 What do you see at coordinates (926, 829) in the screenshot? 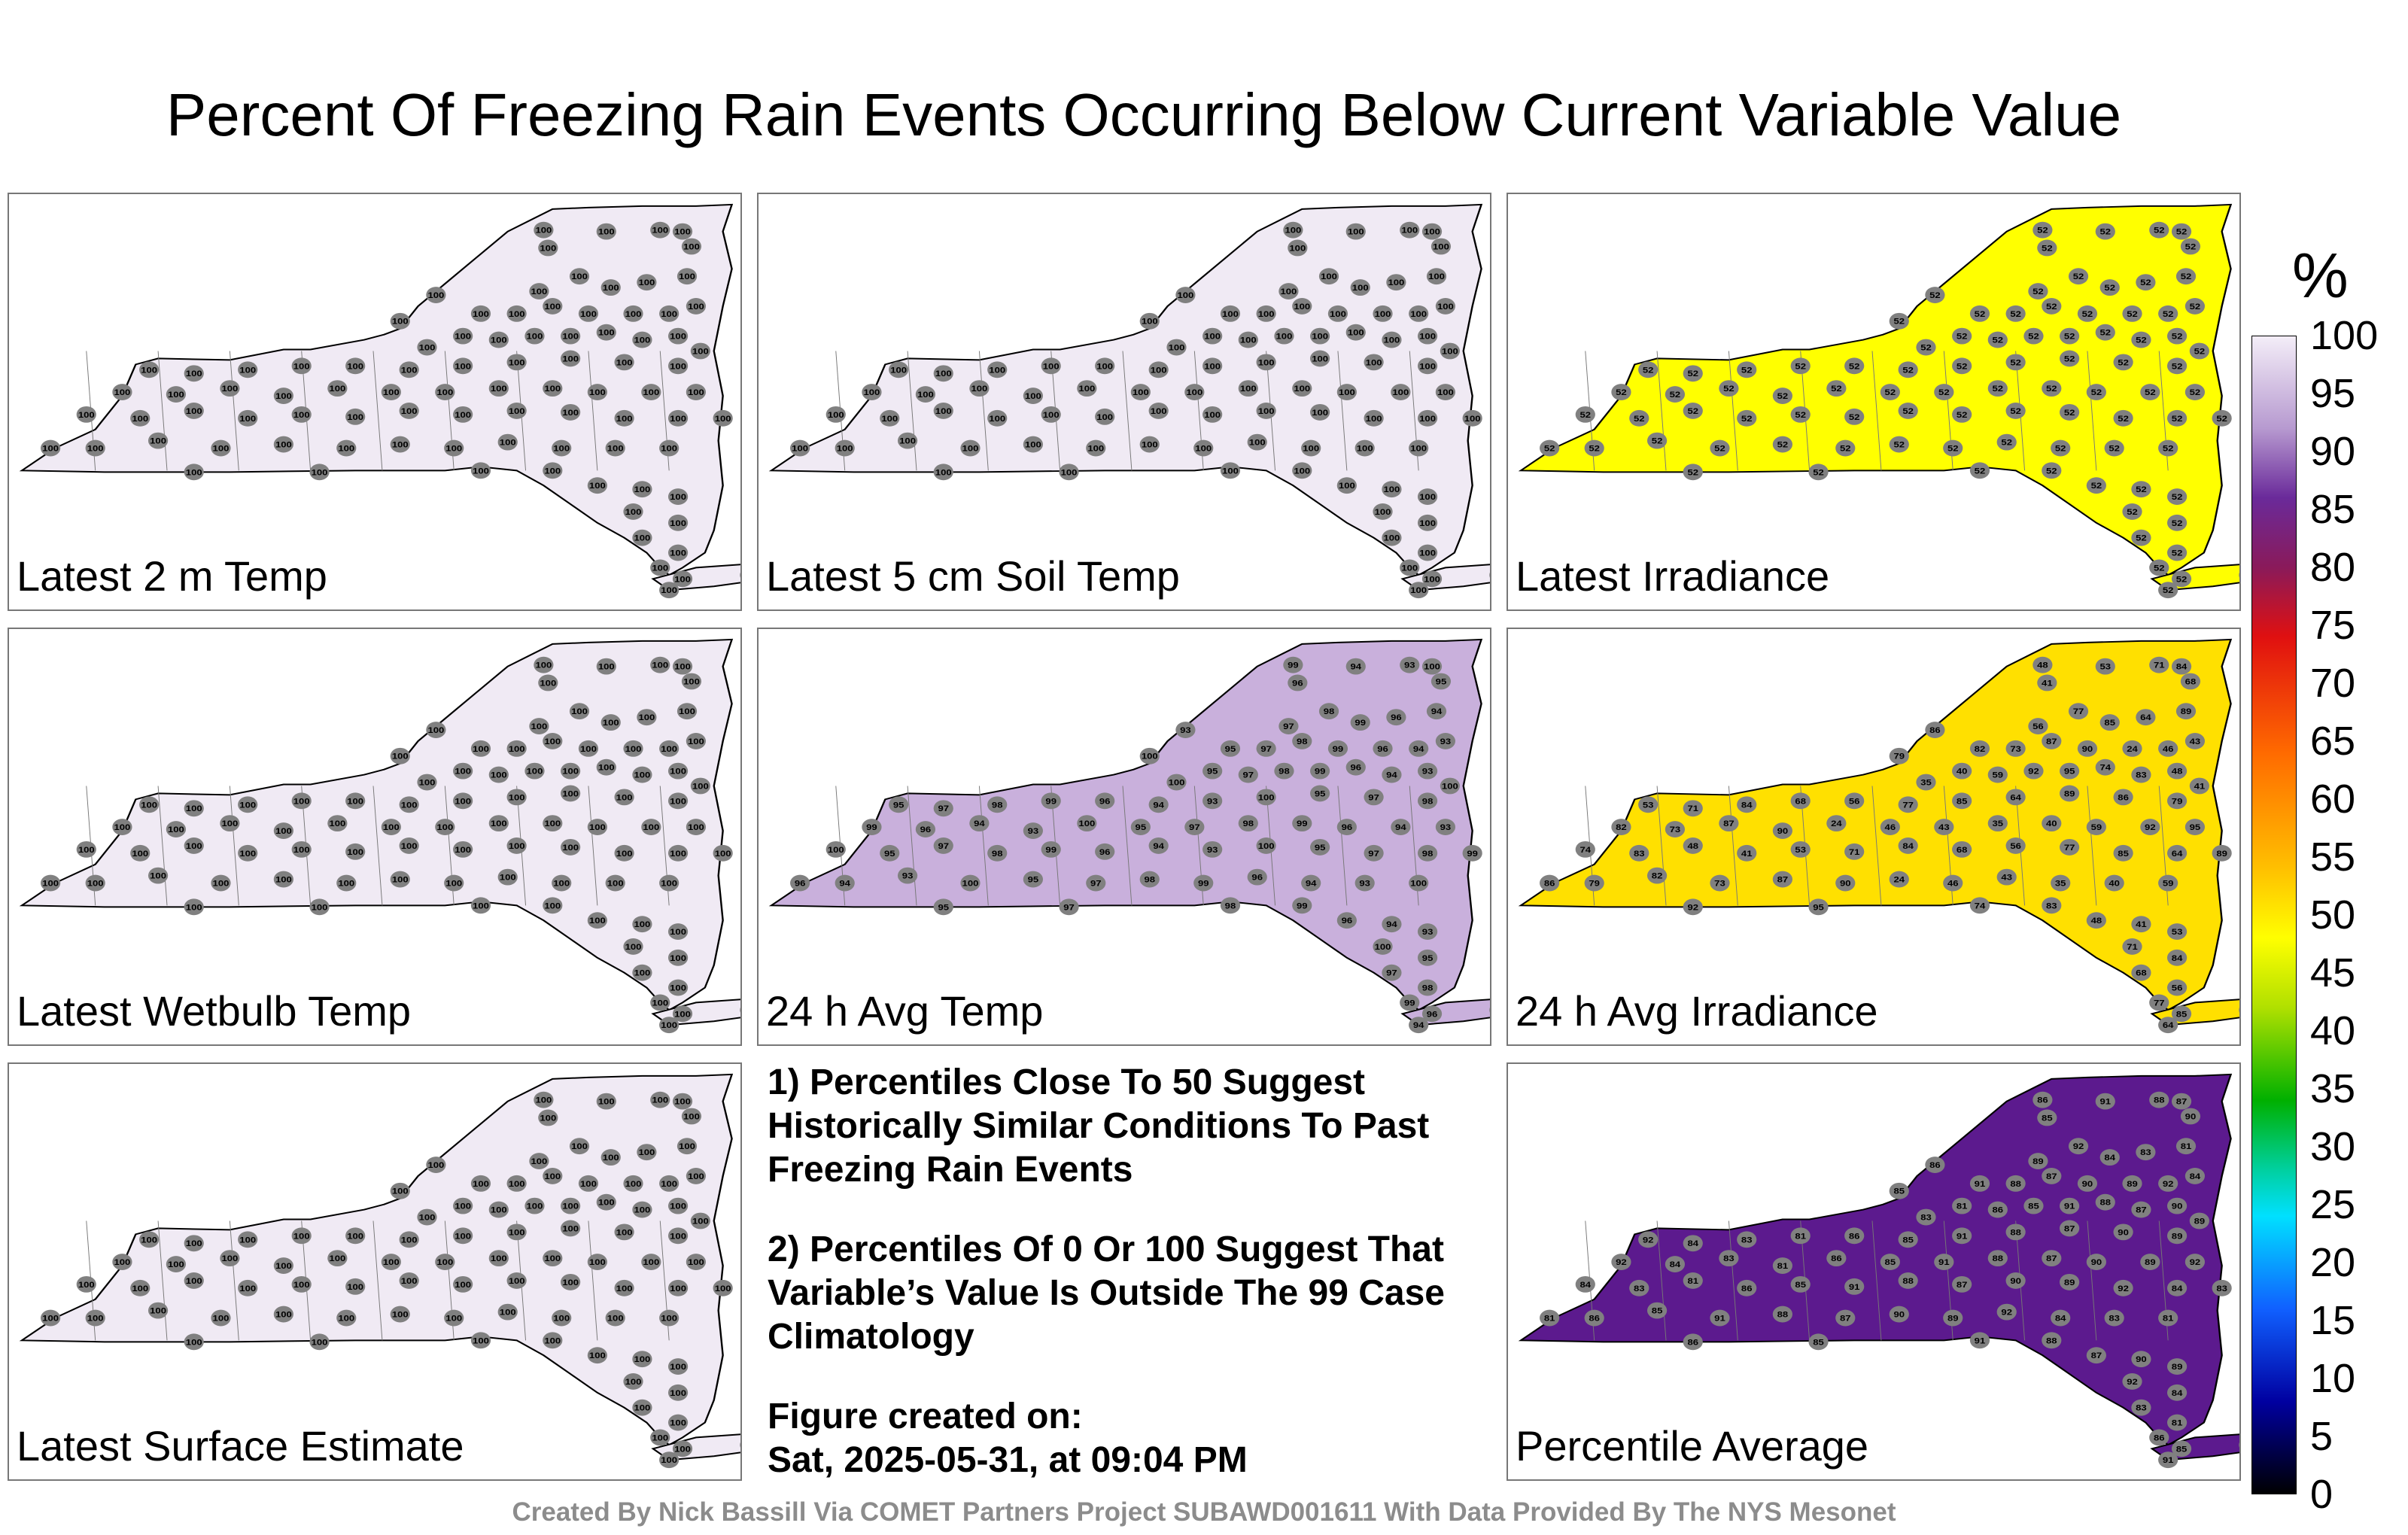
I see `station-value: 96` at bounding box center [926, 829].